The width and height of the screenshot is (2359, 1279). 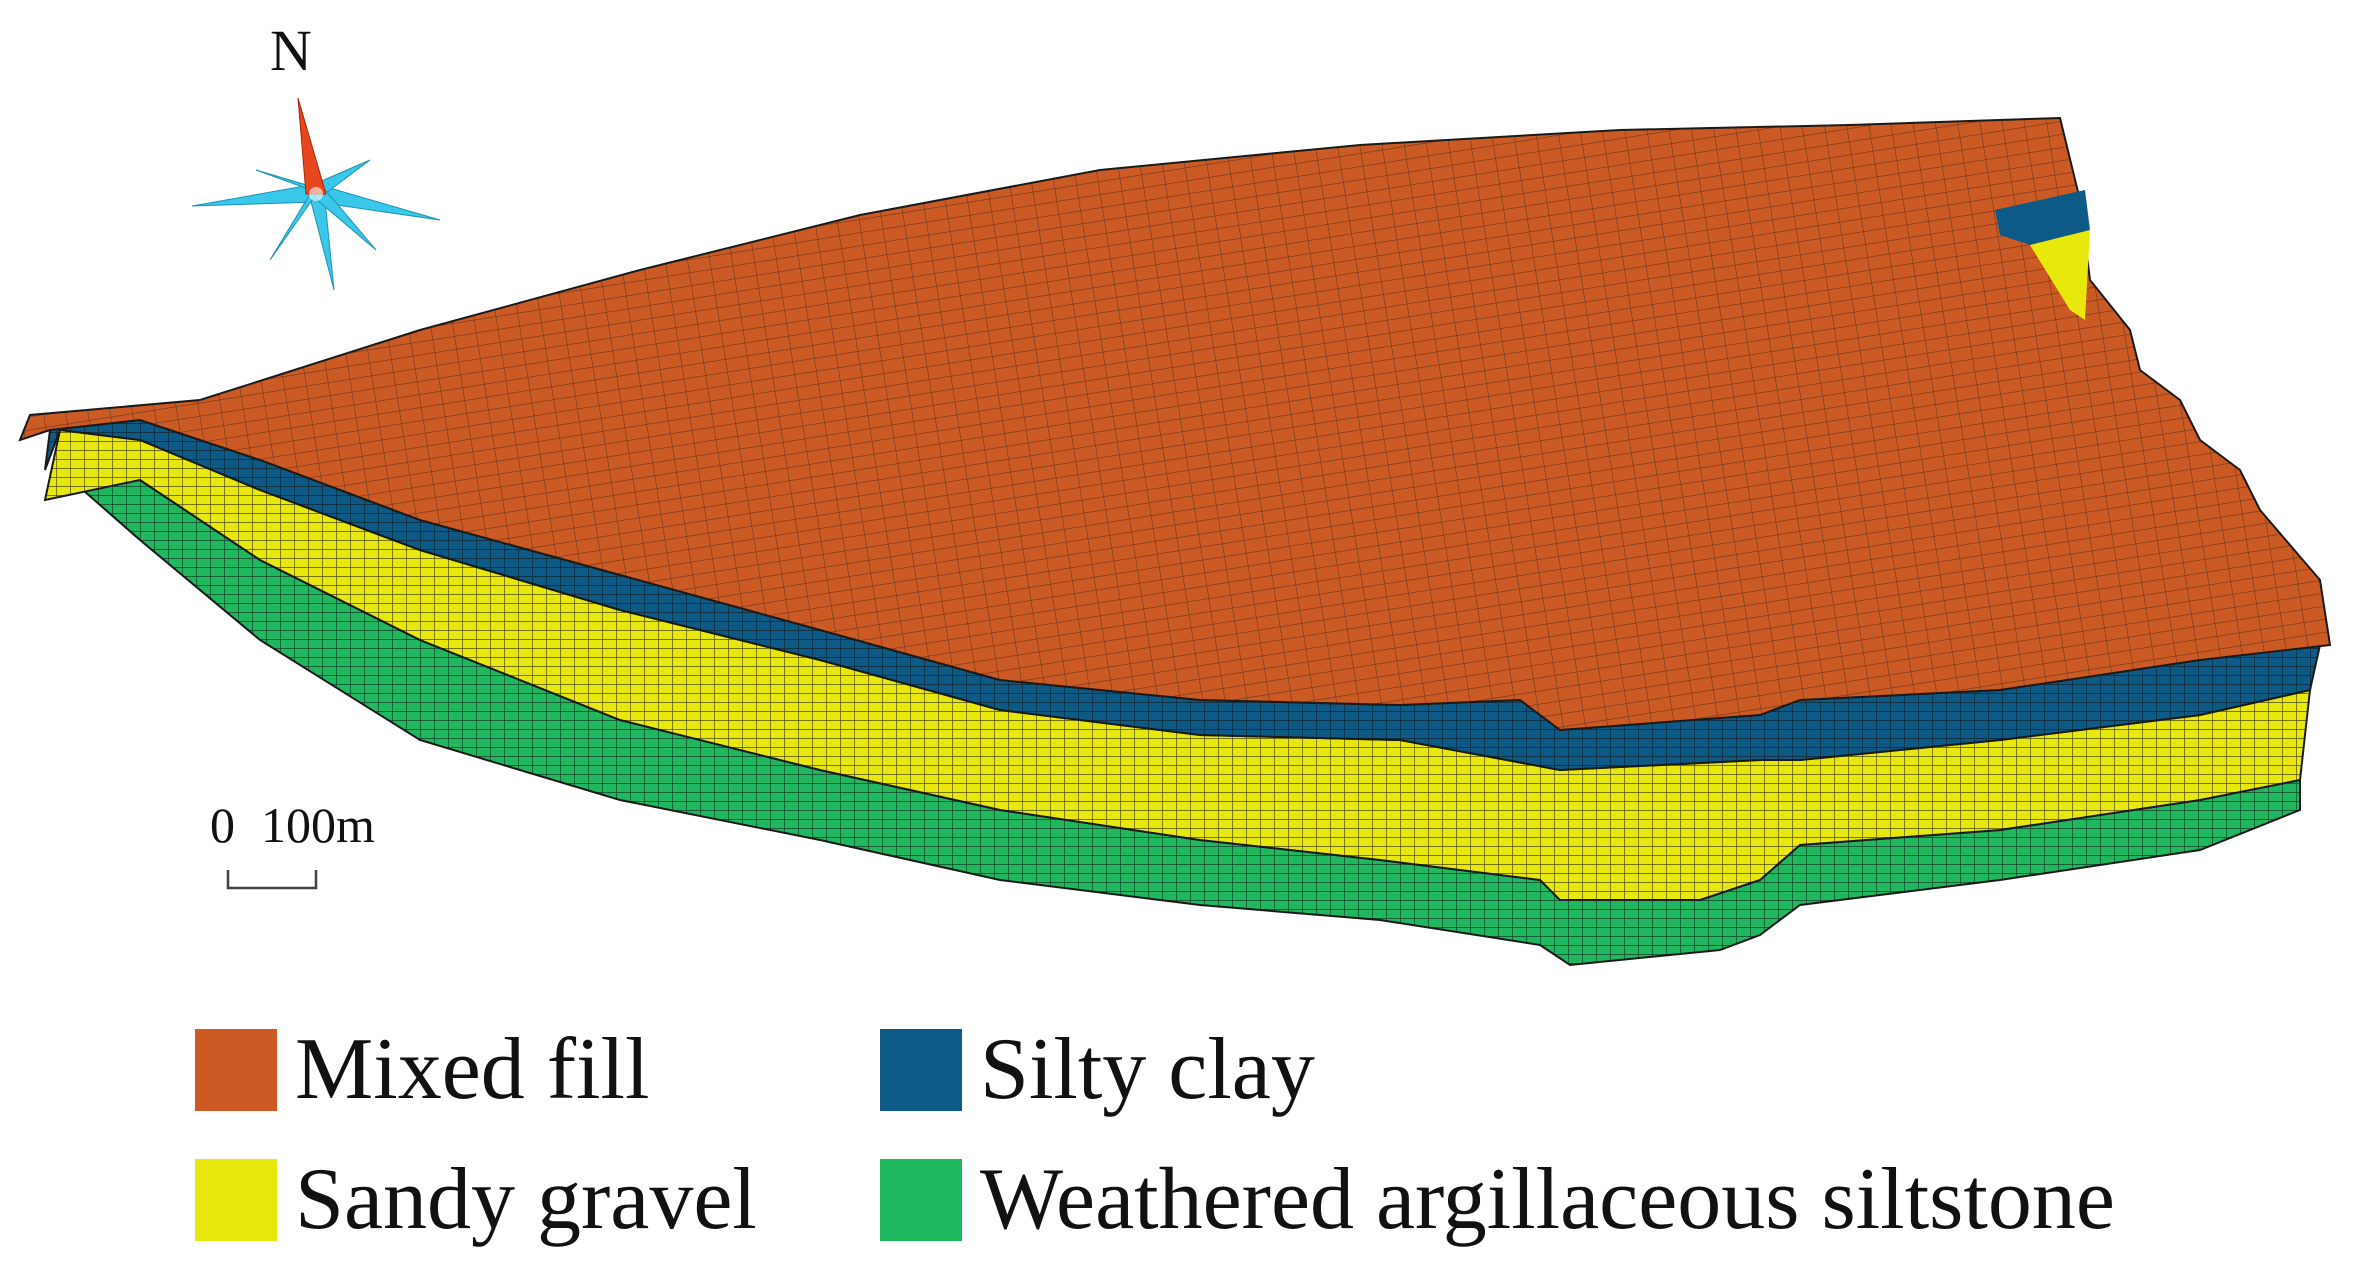 I want to click on corner-silty-clay-exposure, so click(x=2042, y=217).